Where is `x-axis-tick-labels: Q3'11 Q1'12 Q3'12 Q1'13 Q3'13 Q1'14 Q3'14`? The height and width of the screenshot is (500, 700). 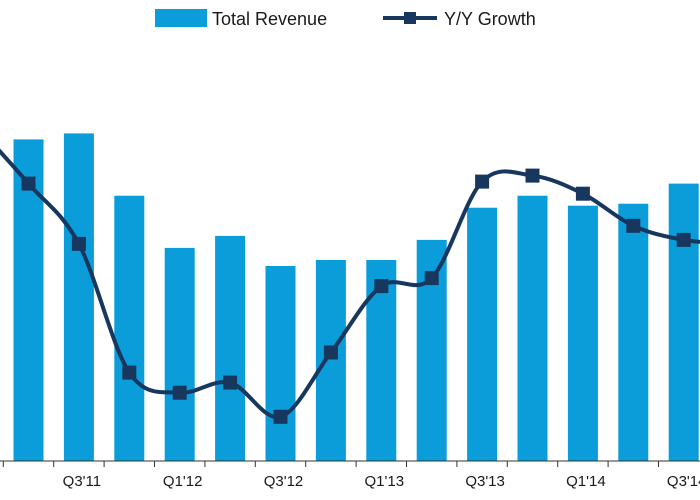 x-axis-tick-labels: Q3'11 Q1'12 Q3'12 Q1'13 Q3'13 Q1'14 Q3'14 is located at coordinates (381, 481).